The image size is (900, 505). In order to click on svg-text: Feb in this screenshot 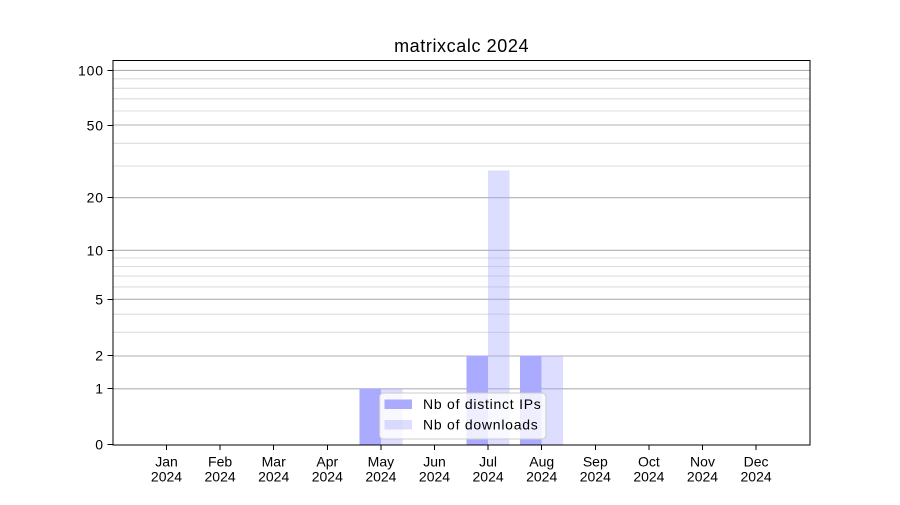, I will do `click(220, 462)`.